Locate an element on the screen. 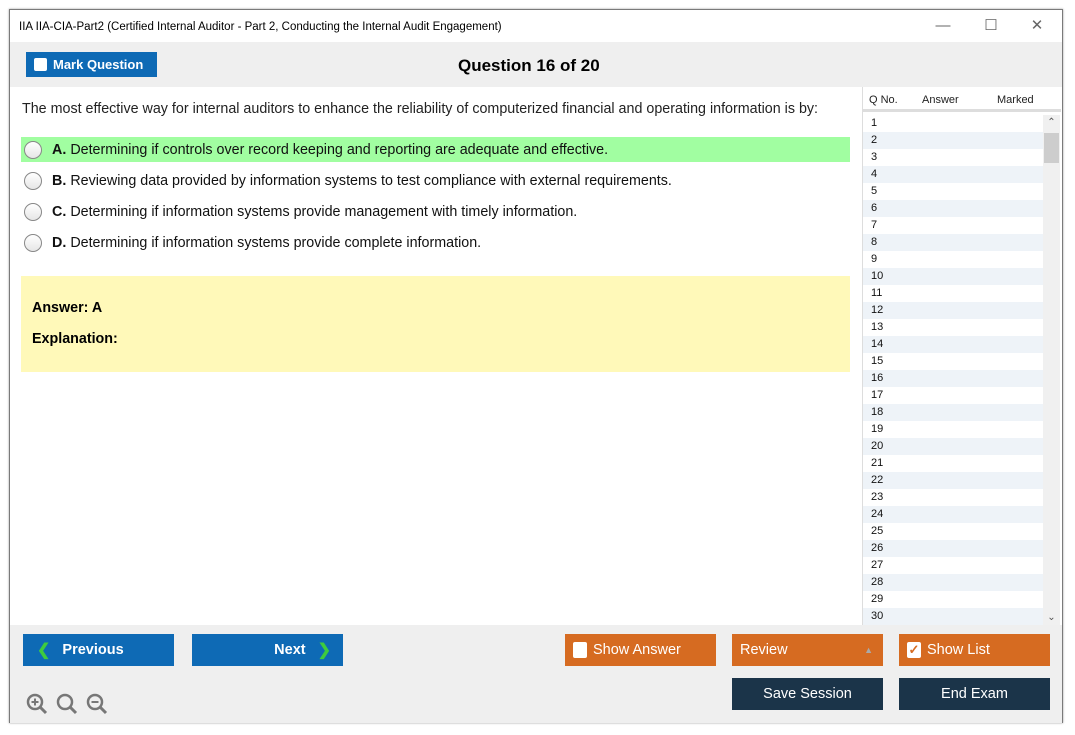  scrollbar-thumb is located at coordinates (1051, 148).